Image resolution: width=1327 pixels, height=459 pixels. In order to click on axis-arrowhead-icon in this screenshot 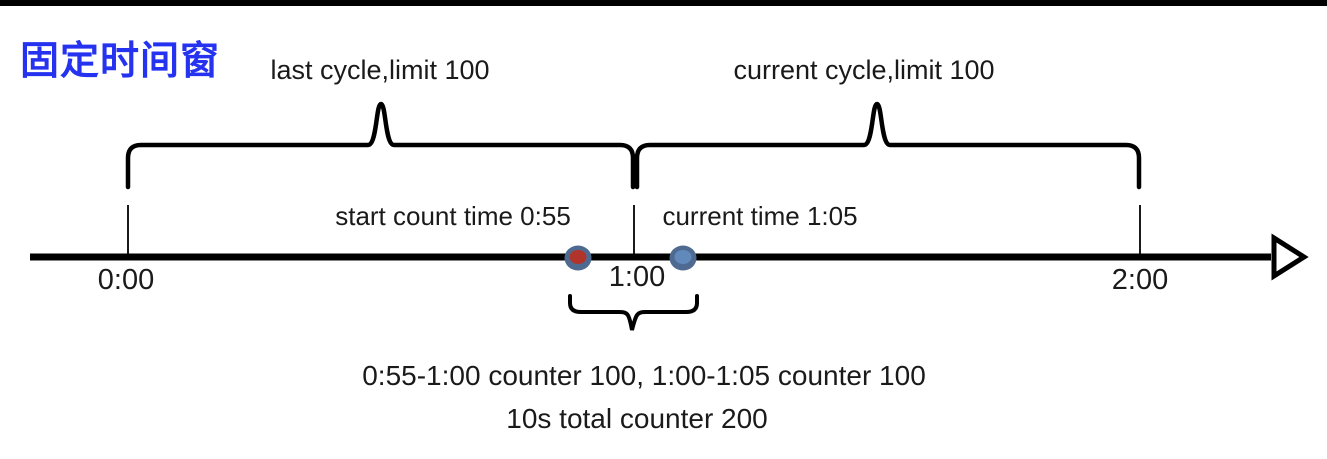, I will do `click(1290, 257)`.